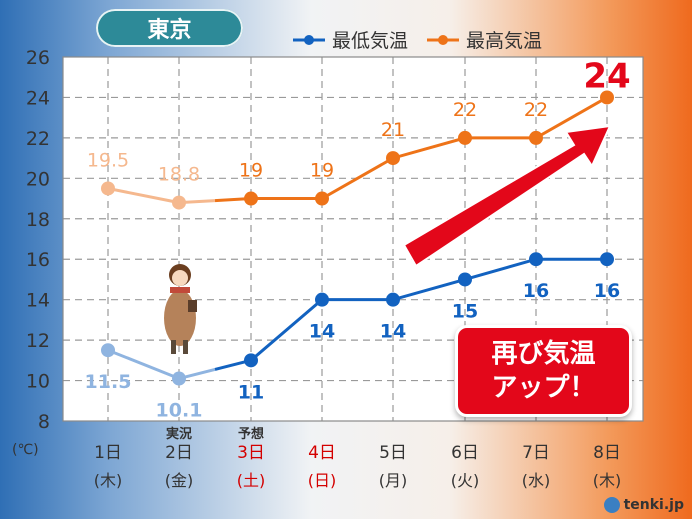  I want to click on x-tick-day: 4日, so click(322, 453).